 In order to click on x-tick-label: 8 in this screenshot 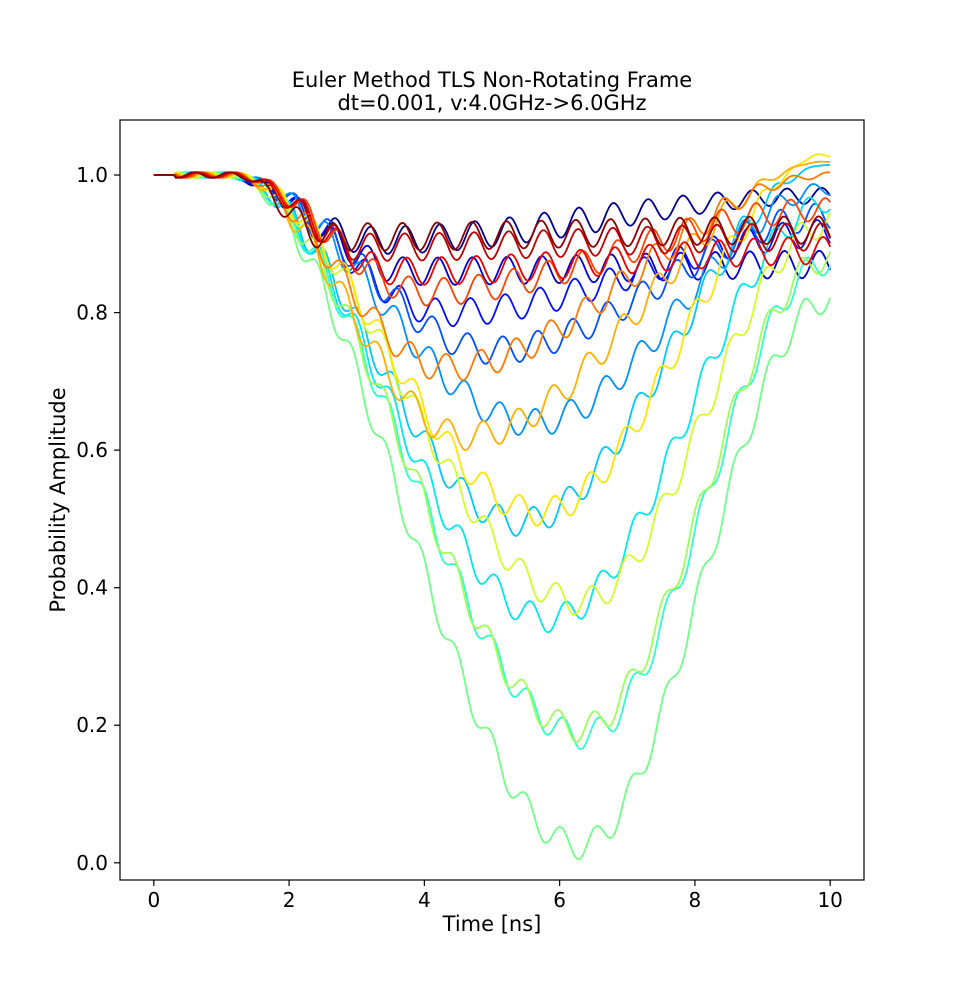, I will do `click(695, 900)`.